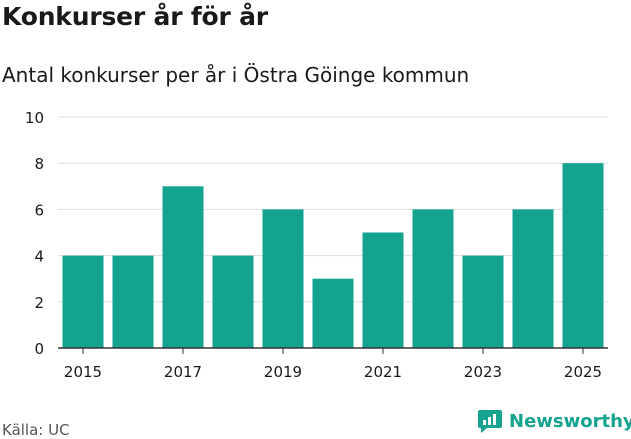 The height and width of the screenshot is (439, 631). What do you see at coordinates (333, 364) in the screenshot?
I see `x-axis-ticks: 2015 2017 2019 2021 2023 2025` at bounding box center [333, 364].